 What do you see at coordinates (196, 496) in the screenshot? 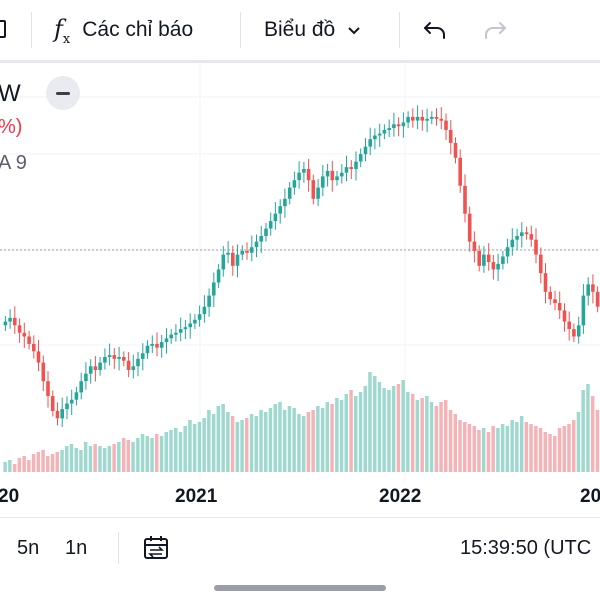
I see `x-axis-label: 2021` at bounding box center [196, 496].